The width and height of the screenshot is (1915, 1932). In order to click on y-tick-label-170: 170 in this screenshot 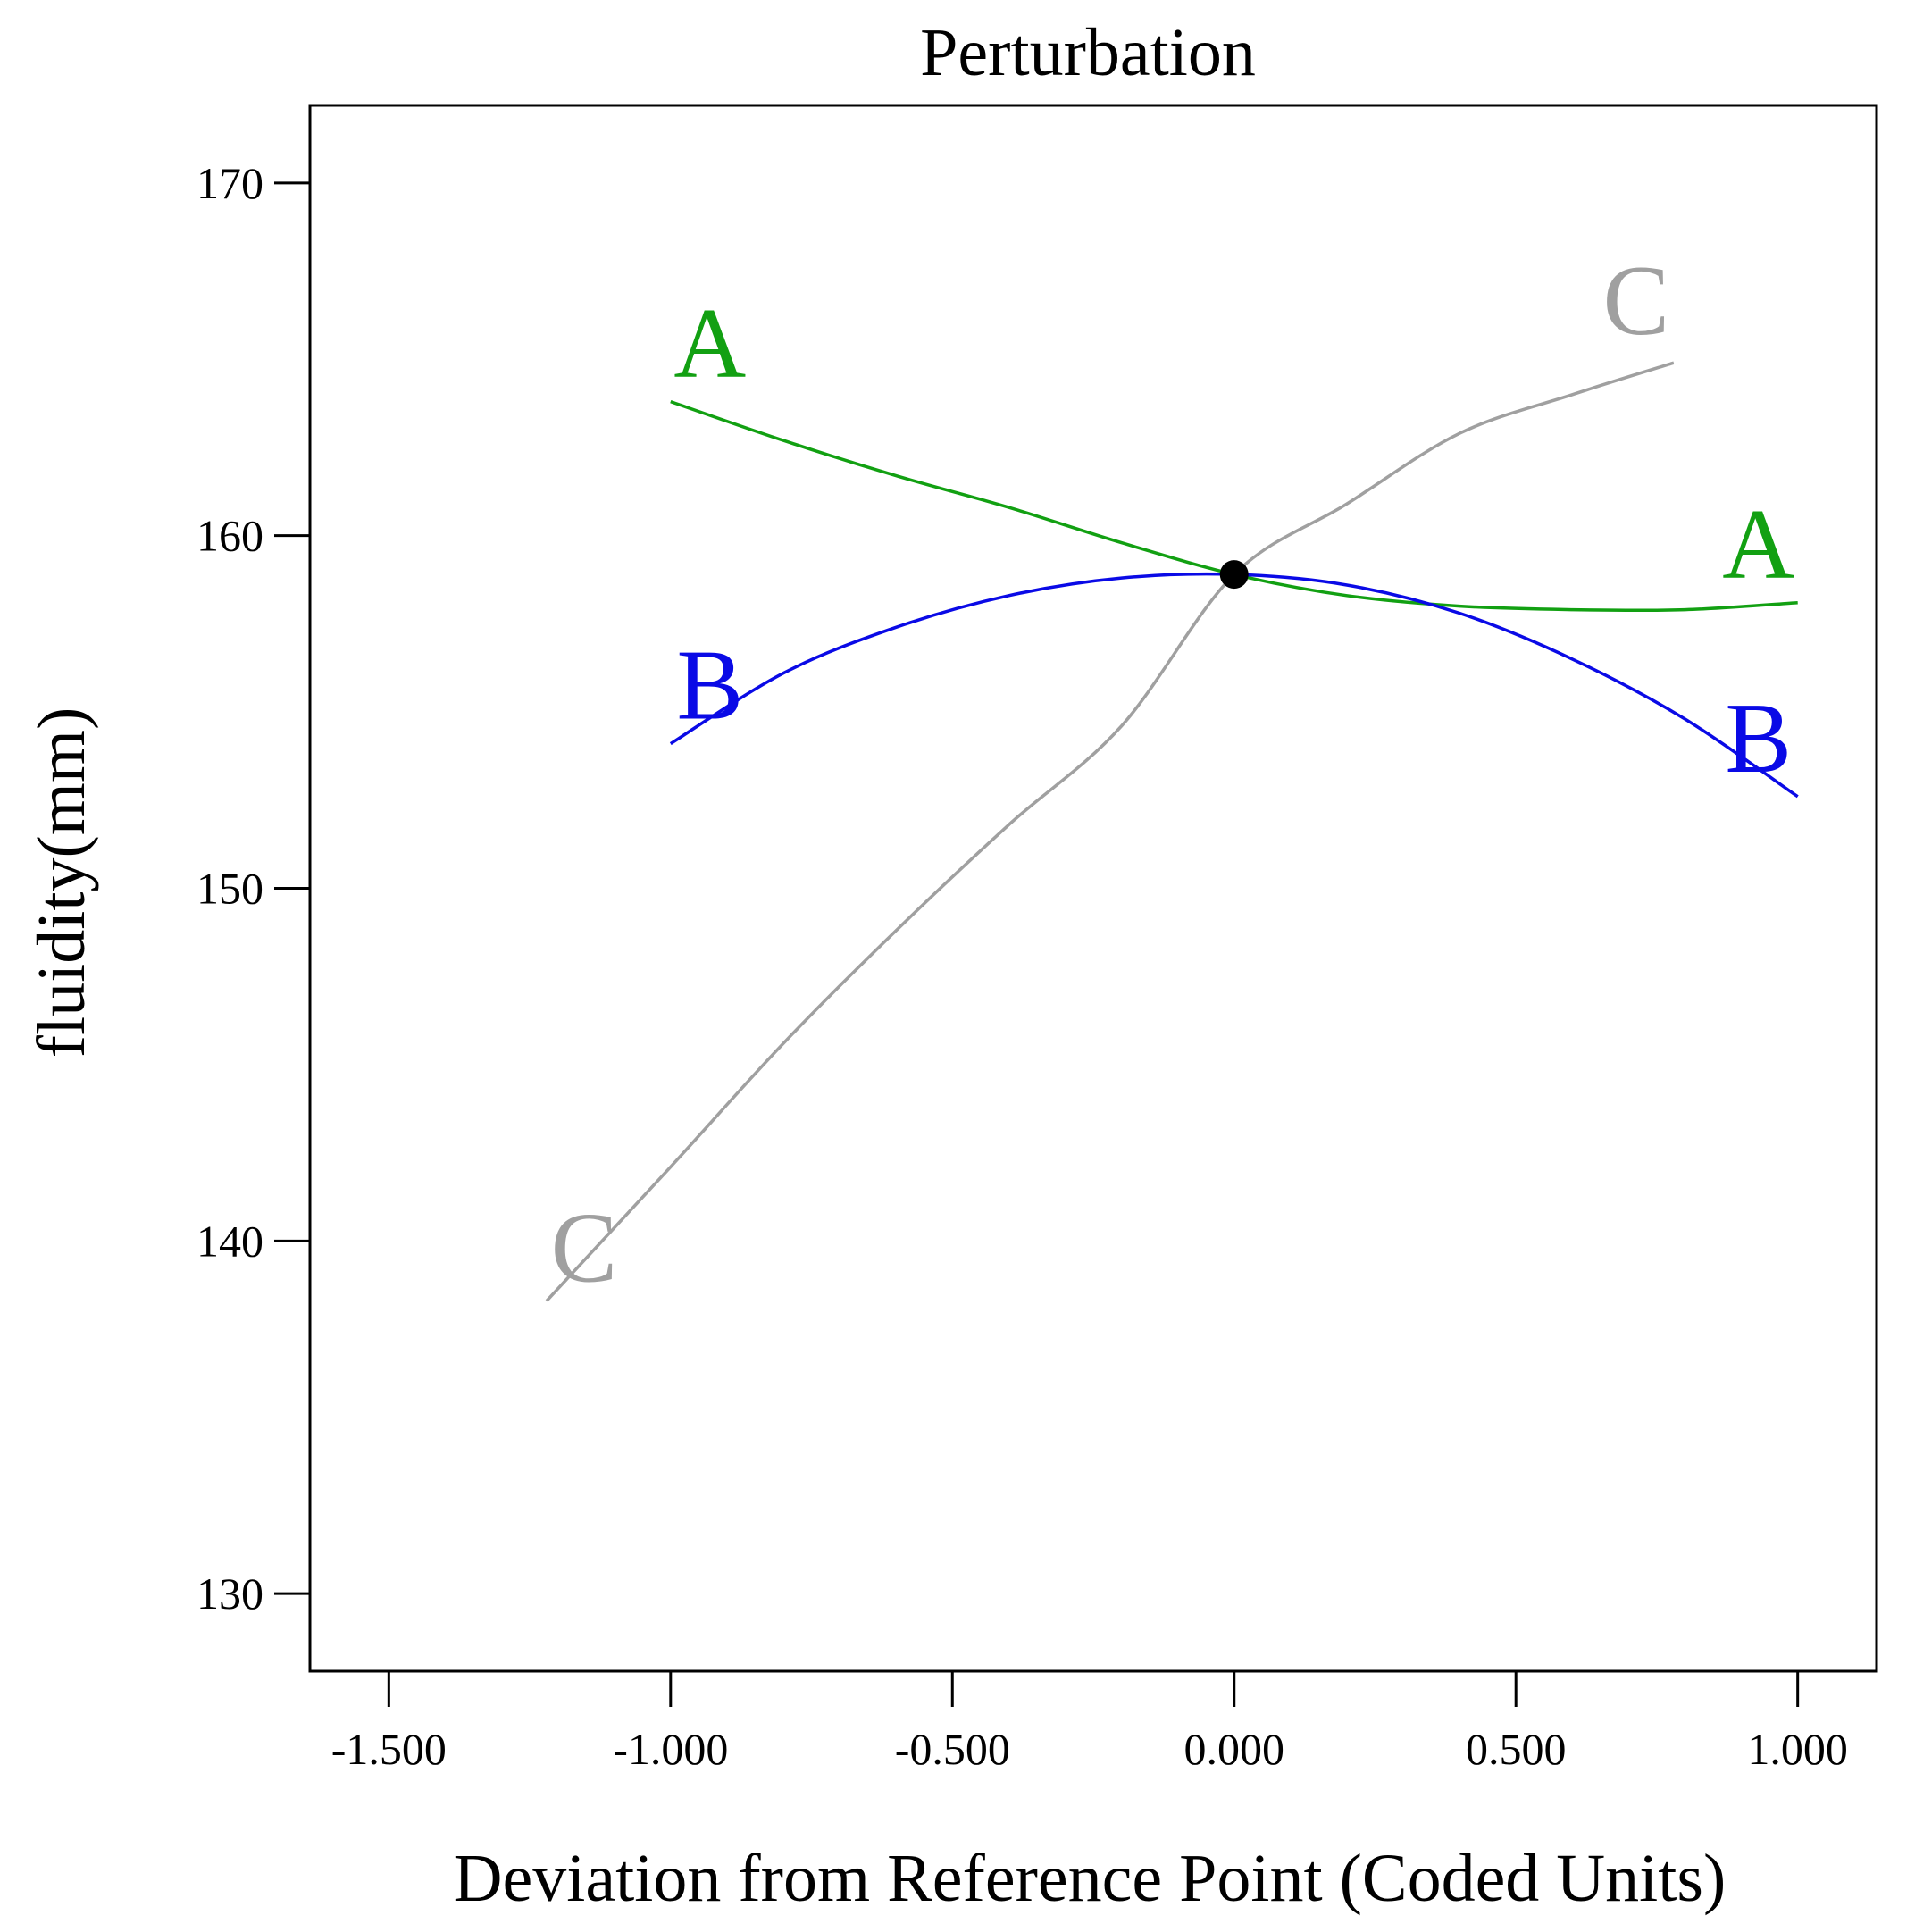, I will do `click(230, 183)`.